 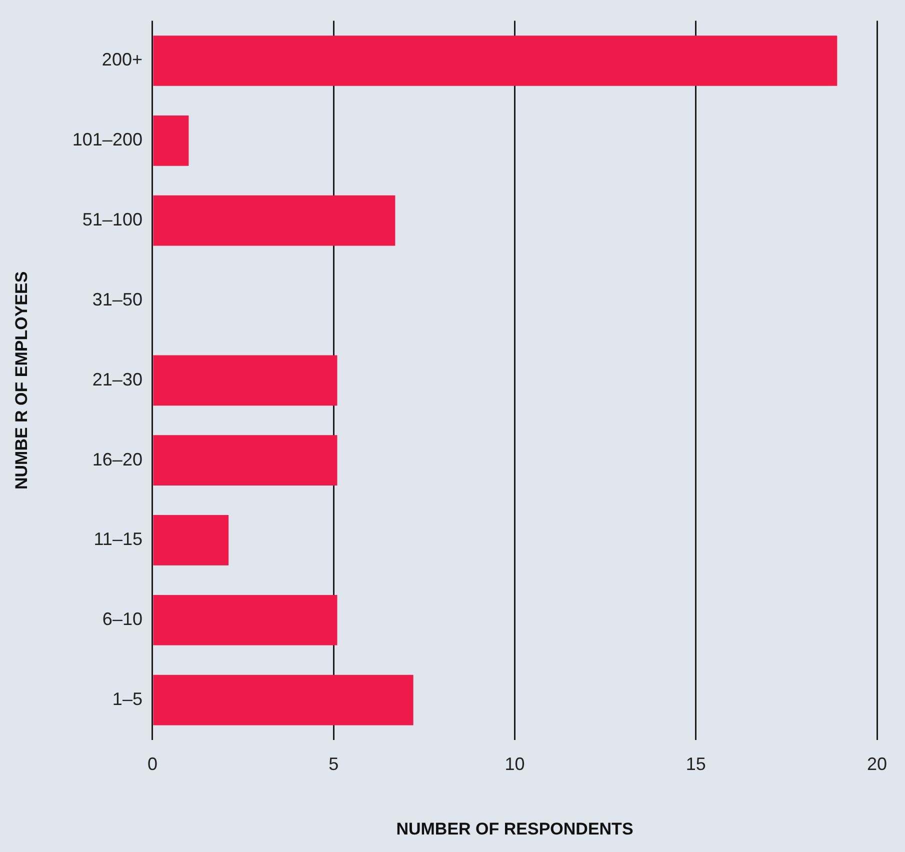 I want to click on y-tick-label: 200+, so click(x=122, y=60).